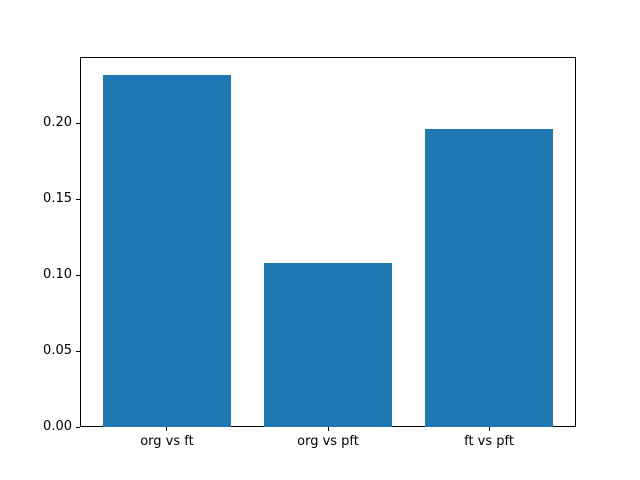  I want to click on y-tick-label: 0.10, so click(57, 275).